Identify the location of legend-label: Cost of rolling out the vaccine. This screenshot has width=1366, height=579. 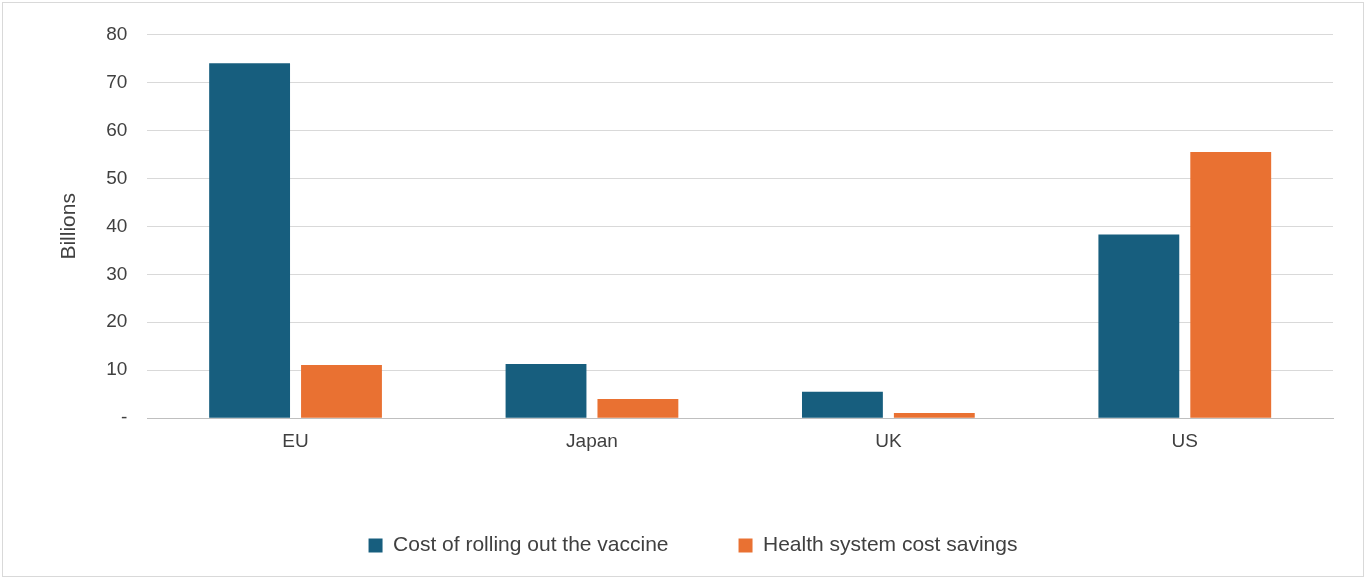
(531, 544).